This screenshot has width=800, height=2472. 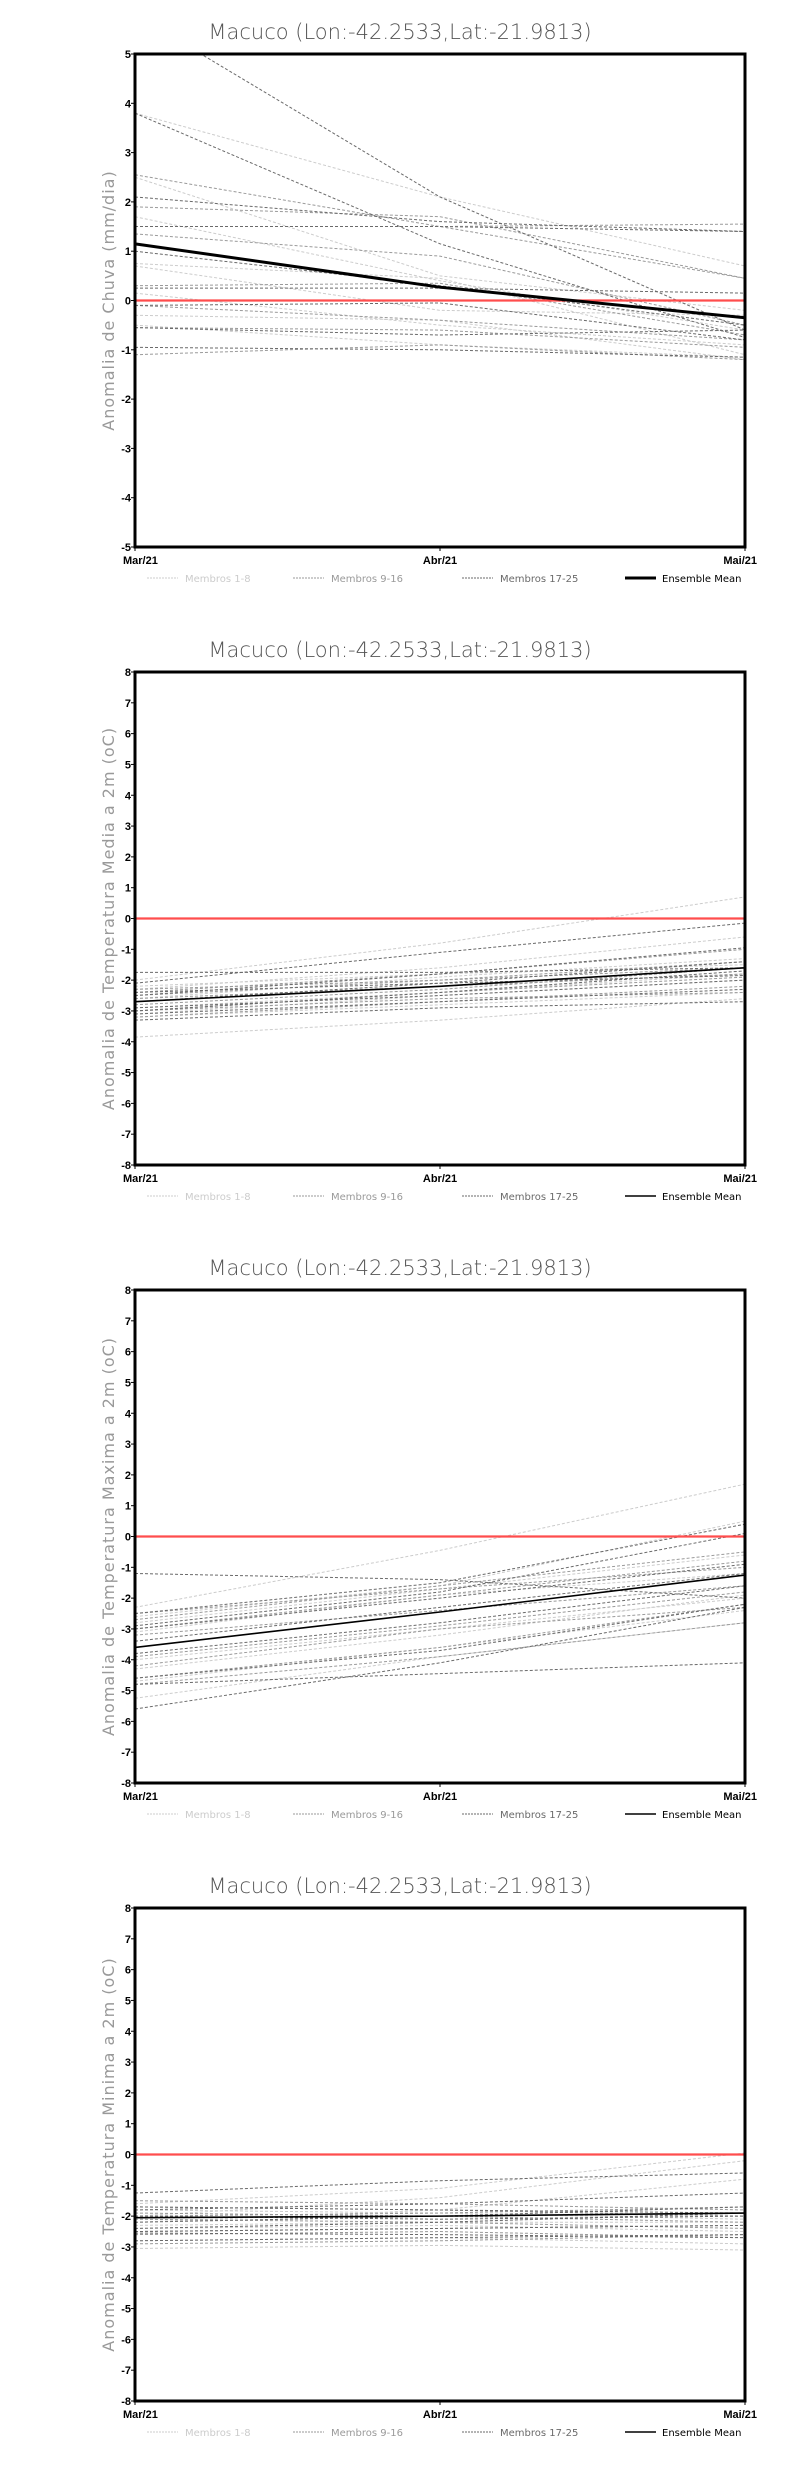 What do you see at coordinates (108, 300) in the screenshot?
I see `y-axis-label: Anomalia de Chuva (mm/dia)` at bounding box center [108, 300].